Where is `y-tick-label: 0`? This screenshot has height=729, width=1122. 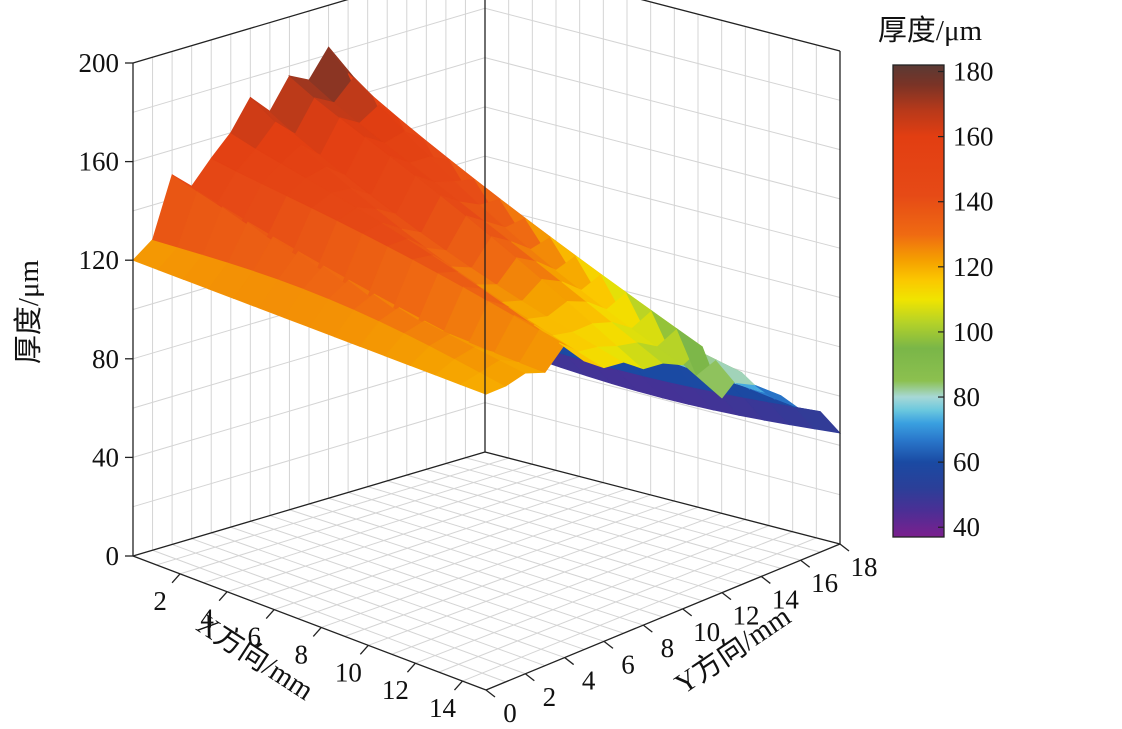
y-tick-label: 0 is located at coordinates (510, 713).